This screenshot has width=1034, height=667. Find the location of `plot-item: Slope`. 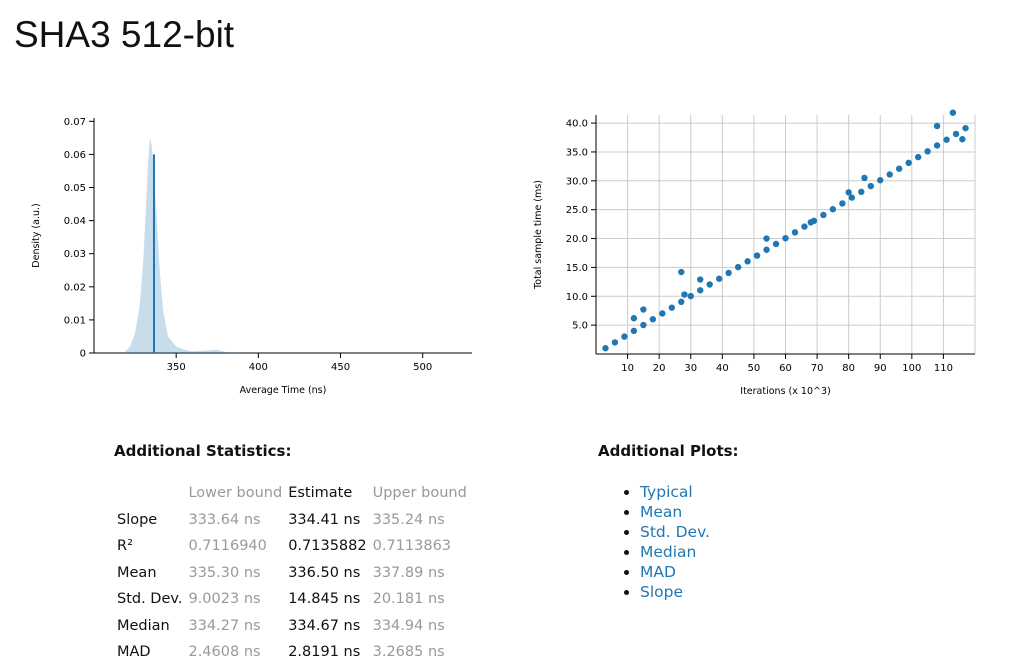

plot-item: Slope is located at coordinates (675, 592).